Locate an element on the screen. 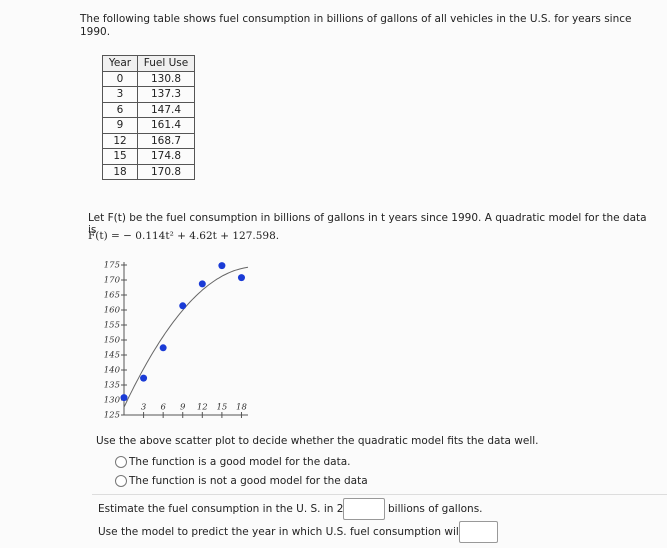 This screenshot has height=548, width=667. y-tick-label: 130 is located at coordinates (112, 401).